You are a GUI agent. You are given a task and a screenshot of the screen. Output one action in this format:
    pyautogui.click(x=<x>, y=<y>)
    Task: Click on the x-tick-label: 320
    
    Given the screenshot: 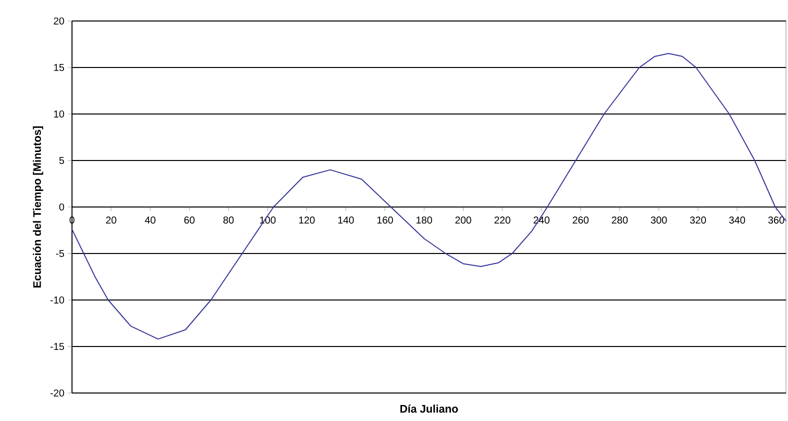 What is the action you would take?
    pyautogui.click(x=698, y=220)
    